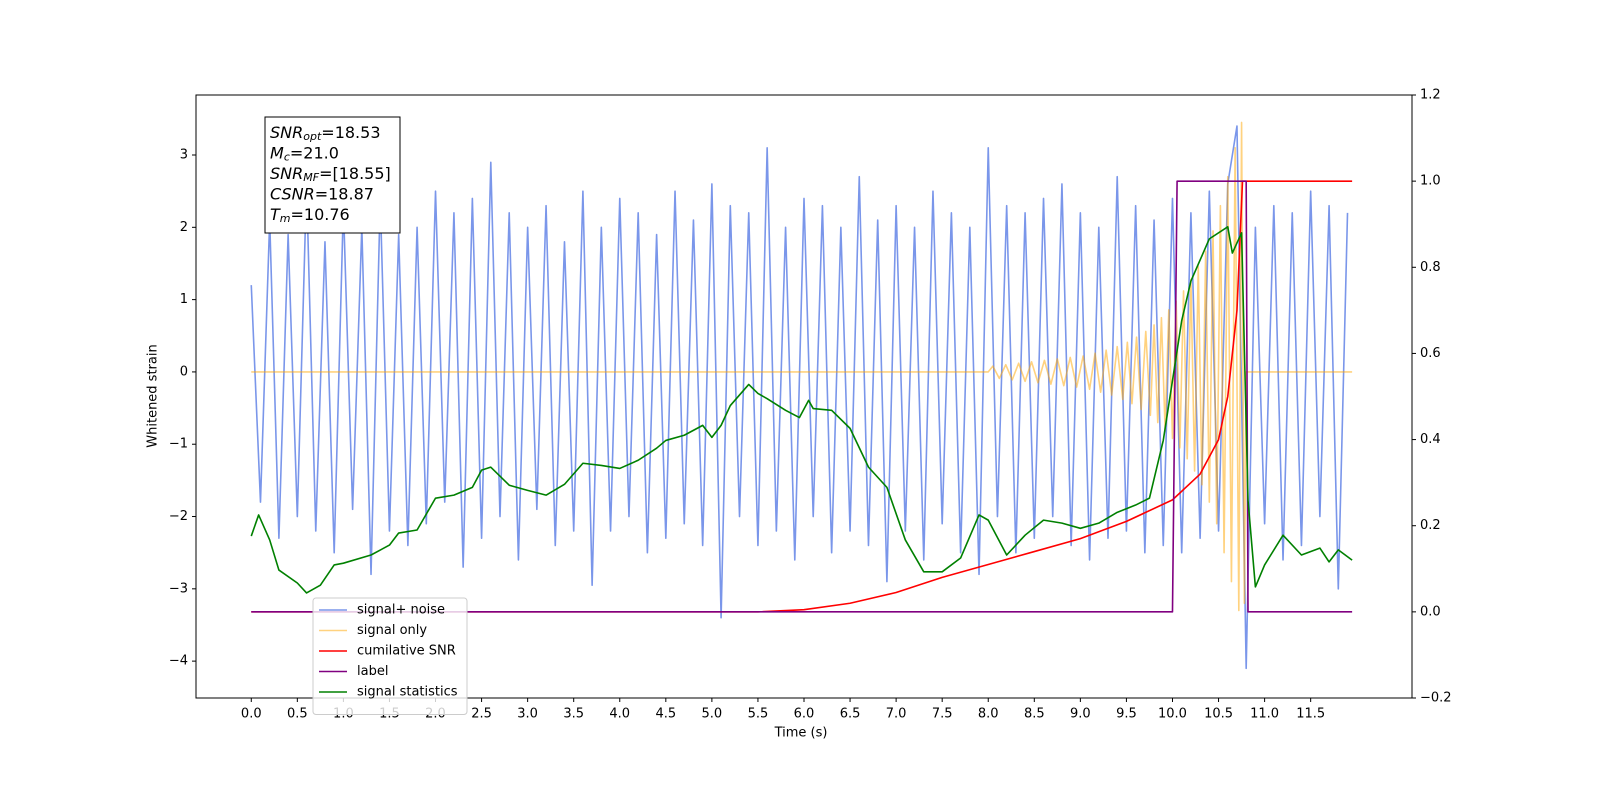  I want to click on annotation-line: Tm=10.76, so click(310, 215).